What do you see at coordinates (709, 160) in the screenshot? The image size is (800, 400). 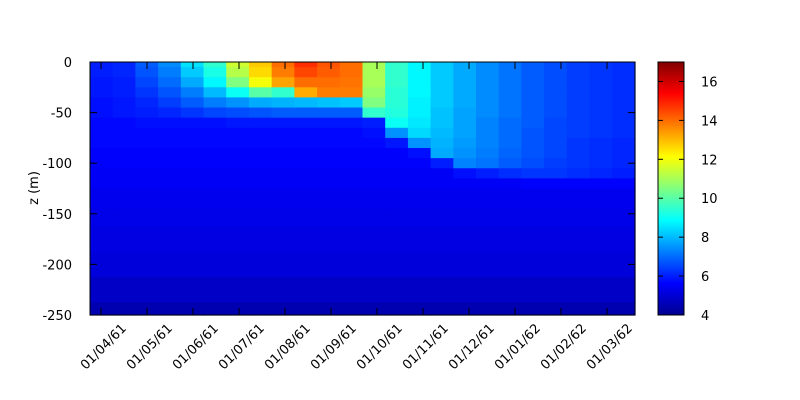 I see `colorbar-tick-label: 12` at bounding box center [709, 160].